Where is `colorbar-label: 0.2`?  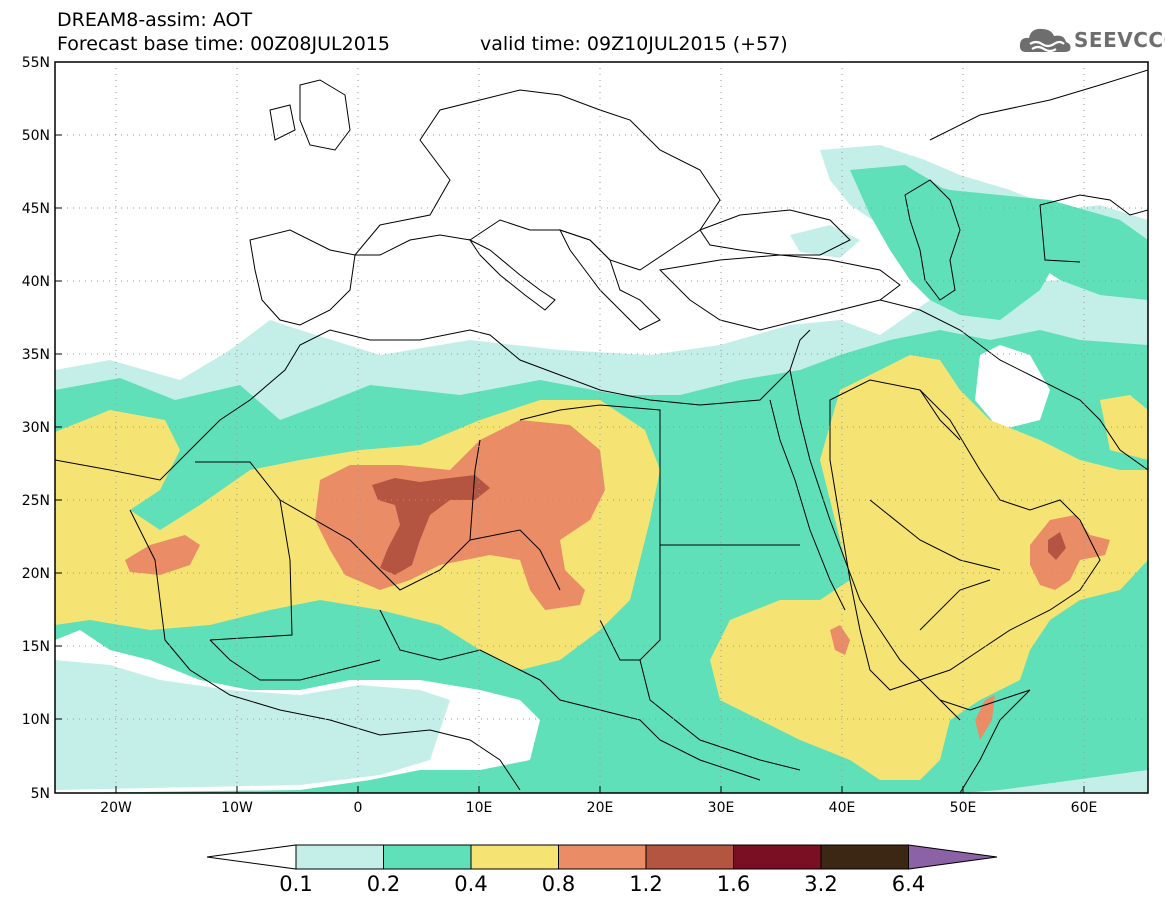 colorbar-label: 0.2 is located at coordinates (383, 884).